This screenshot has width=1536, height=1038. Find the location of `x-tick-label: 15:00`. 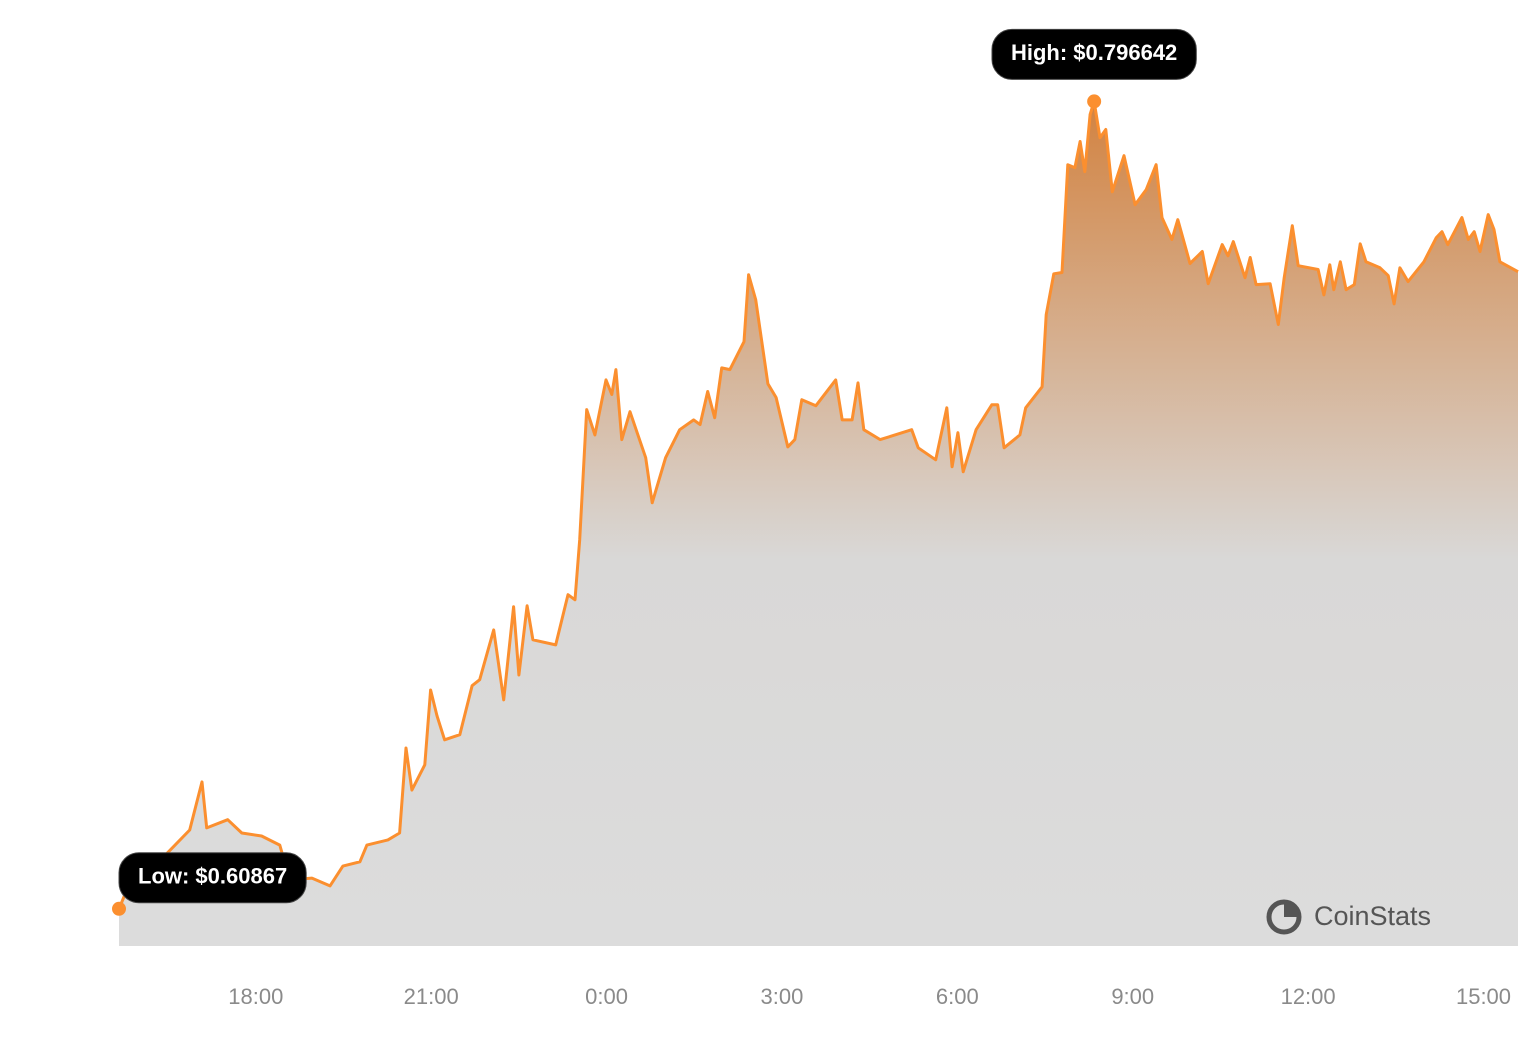

x-tick-label: 15:00 is located at coordinates (1483, 996).